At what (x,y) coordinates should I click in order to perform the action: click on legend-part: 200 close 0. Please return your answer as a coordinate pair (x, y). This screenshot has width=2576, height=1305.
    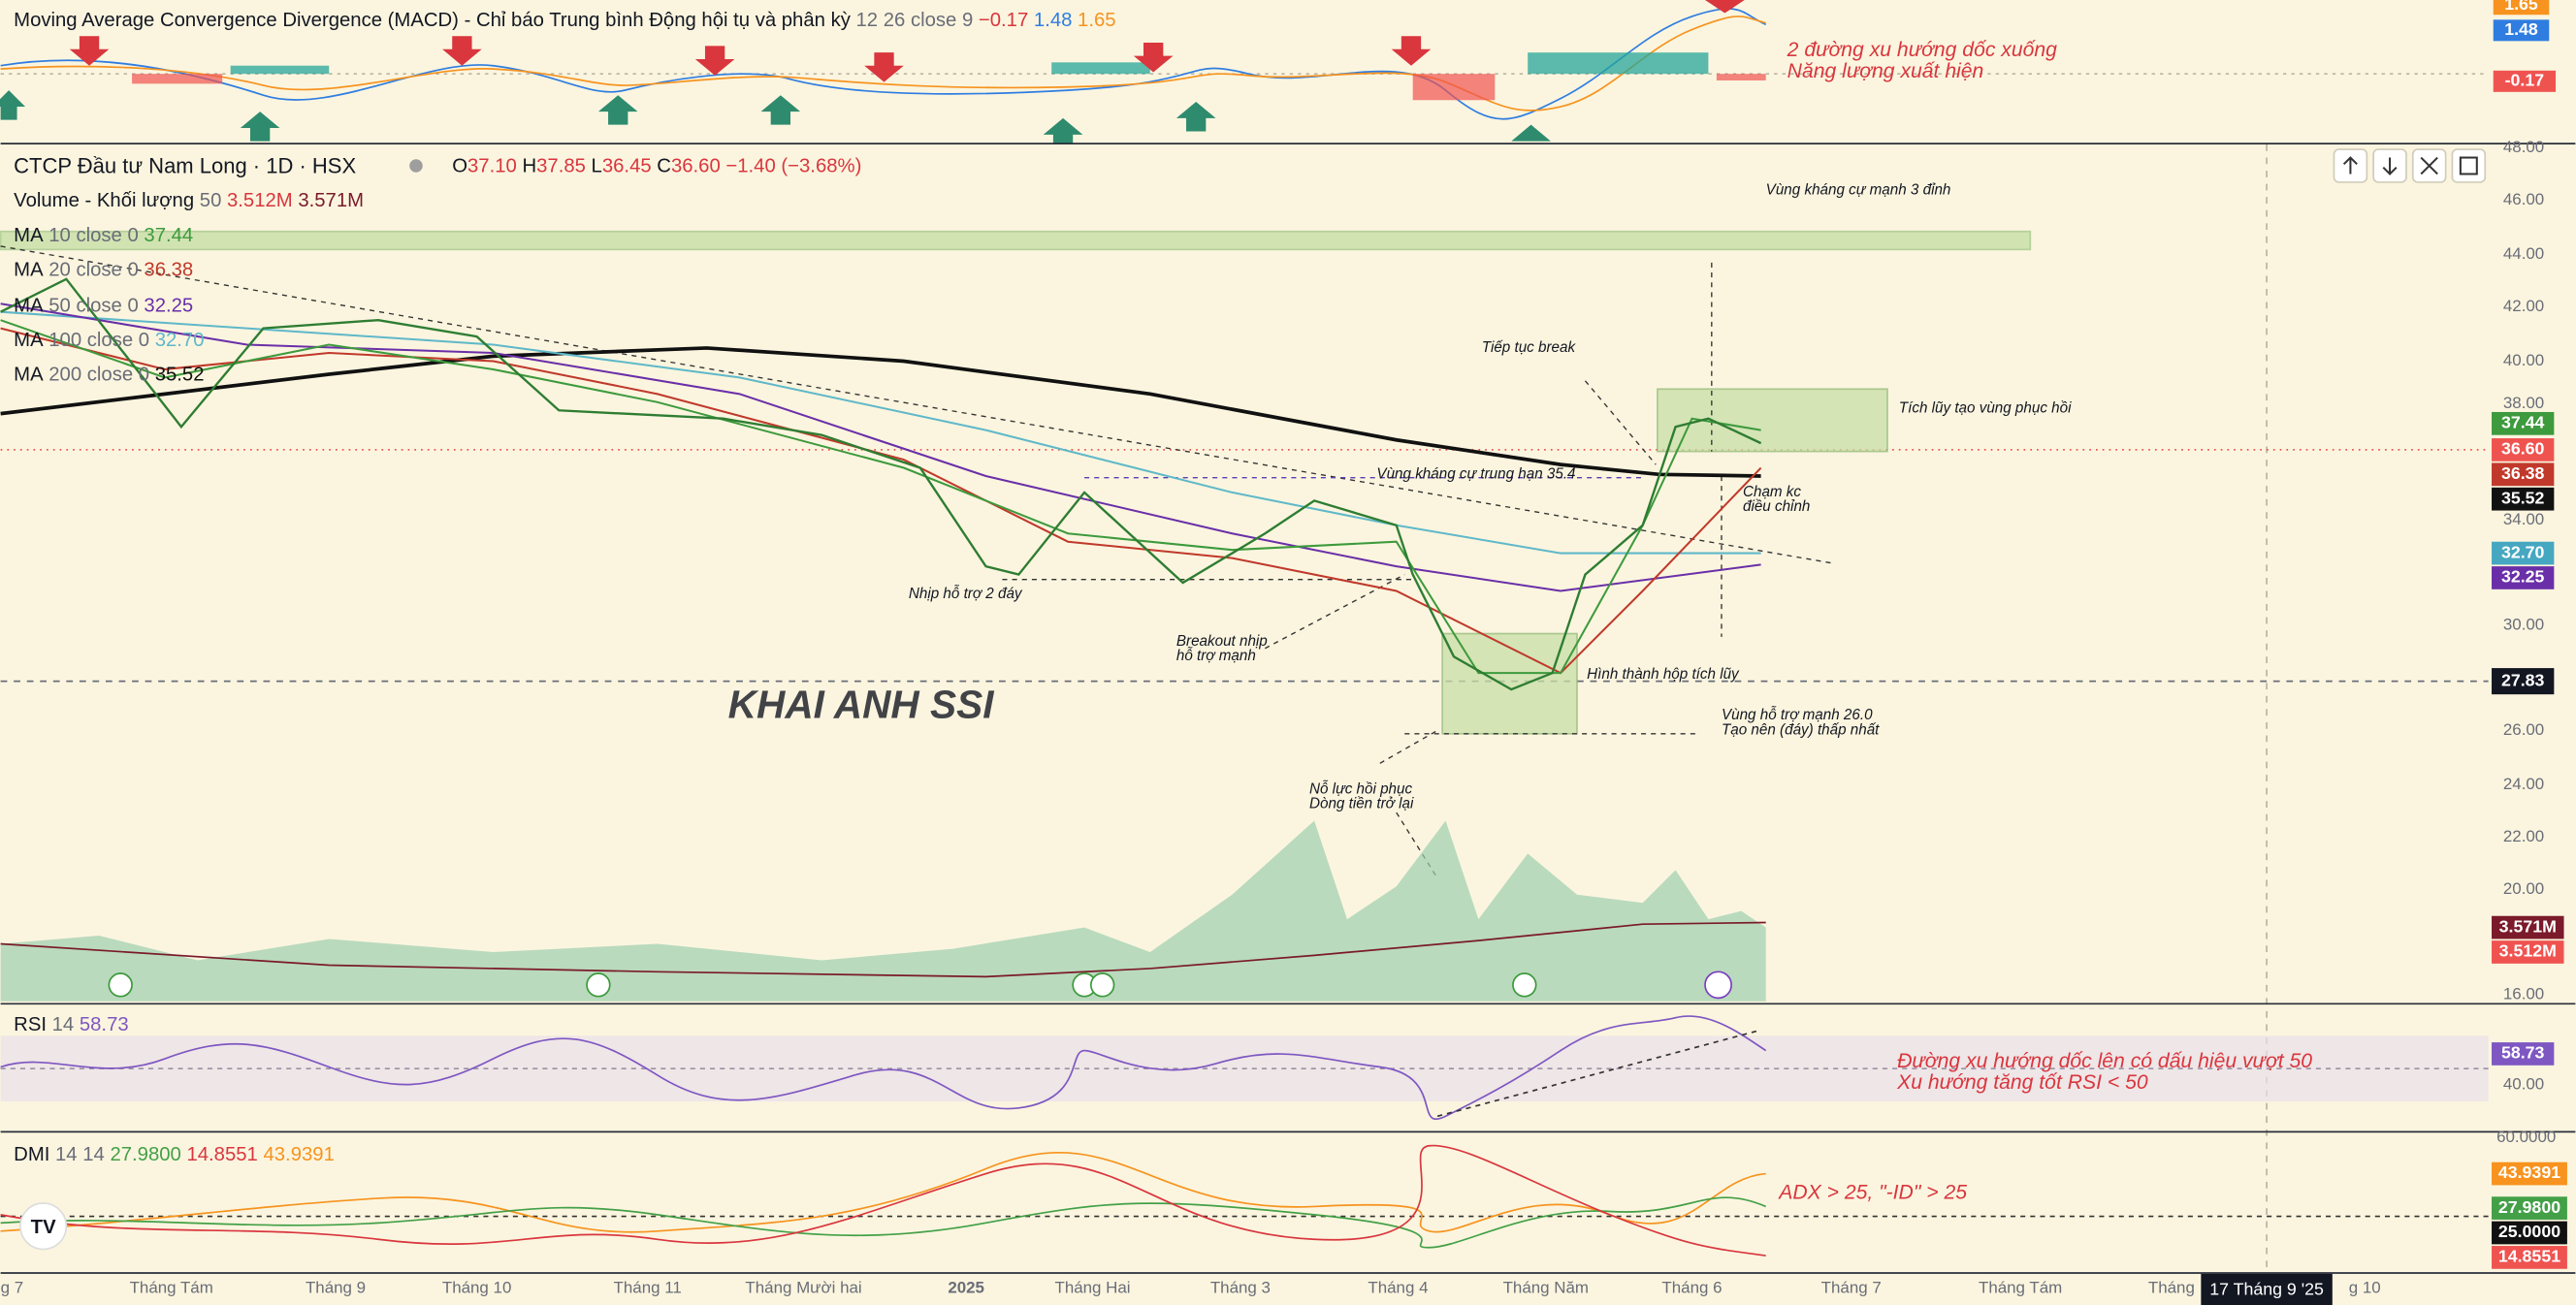
    Looking at the image, I should click on (98, 375).